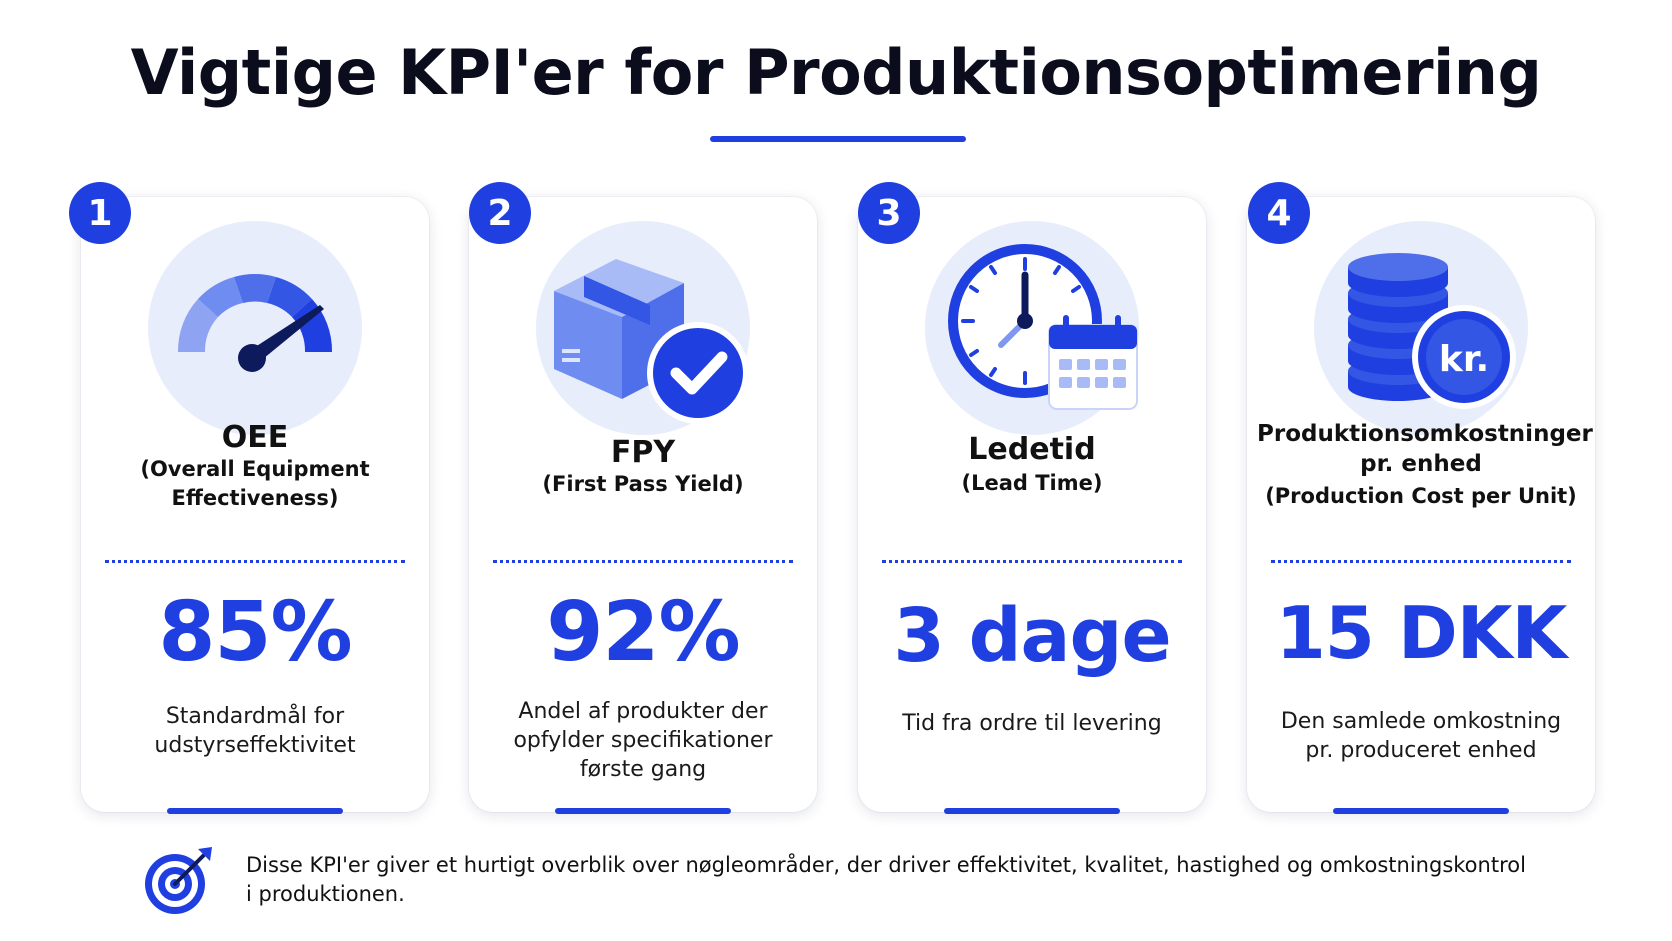 The image size is (1672, 941). Describe the element at coordinates (643, 740) in the screenshot. I see `kpi-description-line: opfylder specifikationer` at that location.